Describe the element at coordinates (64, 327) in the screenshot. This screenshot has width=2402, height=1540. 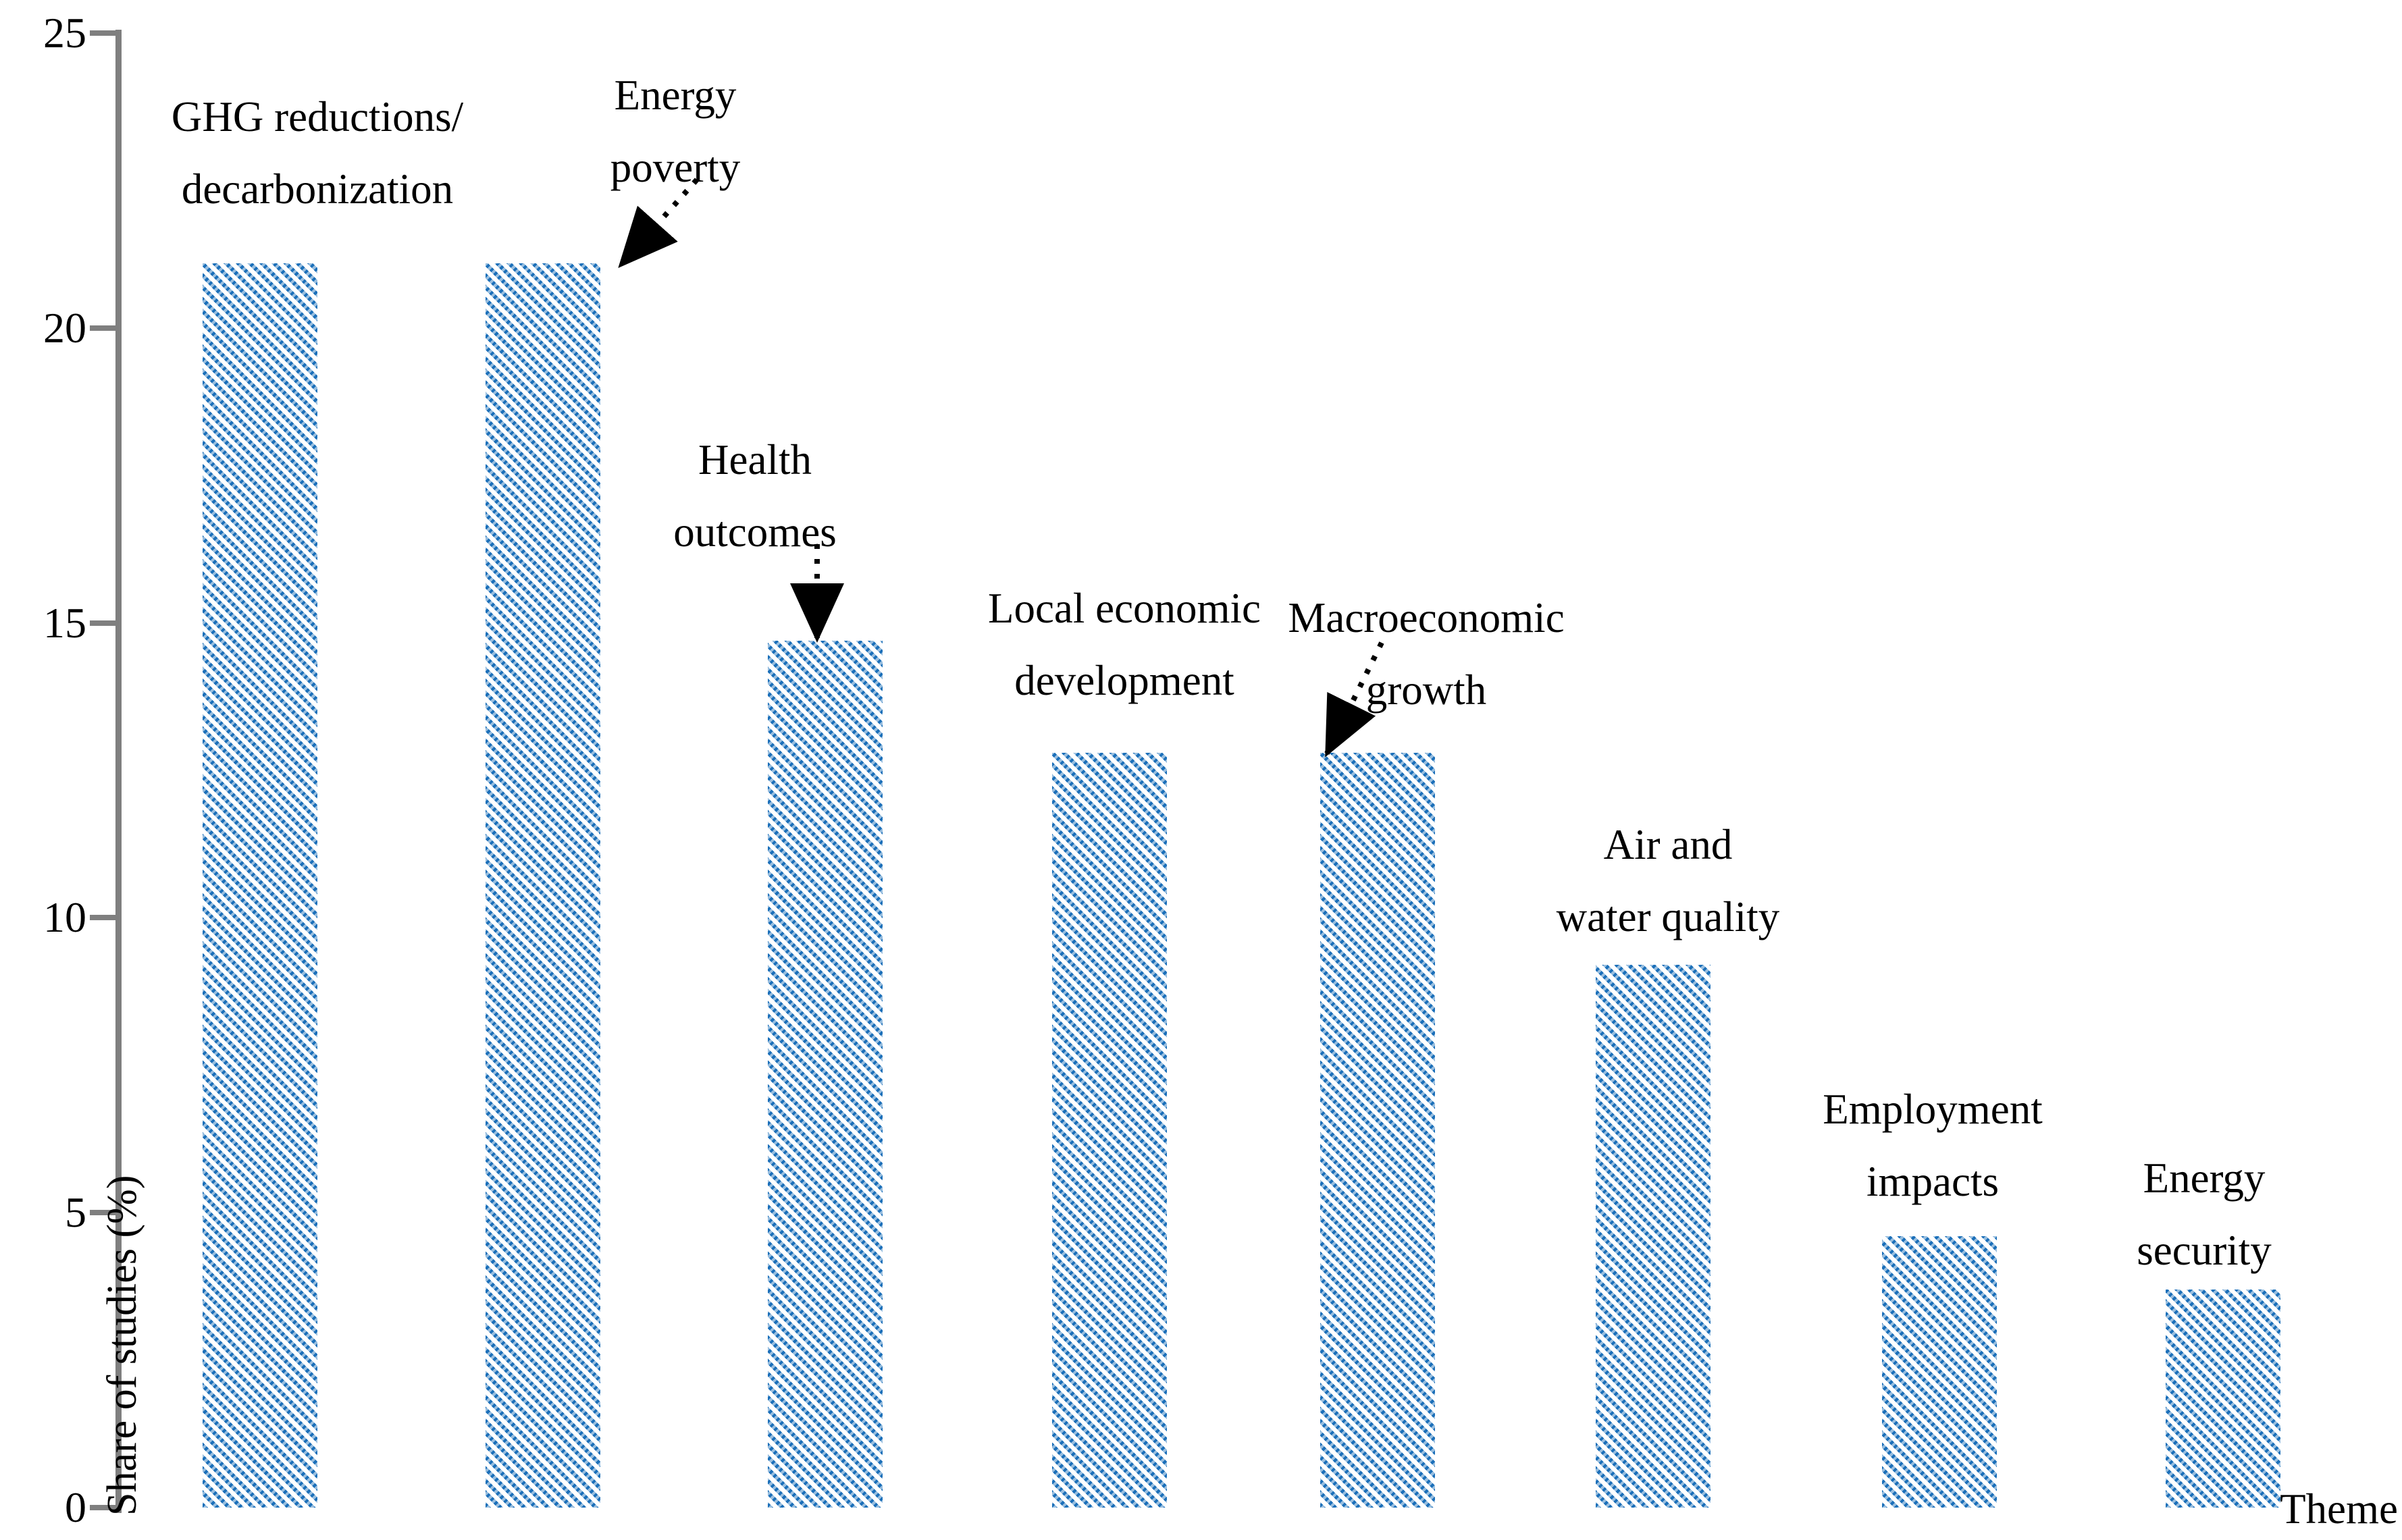
I see `y-tick-label-20: 20` at that location.